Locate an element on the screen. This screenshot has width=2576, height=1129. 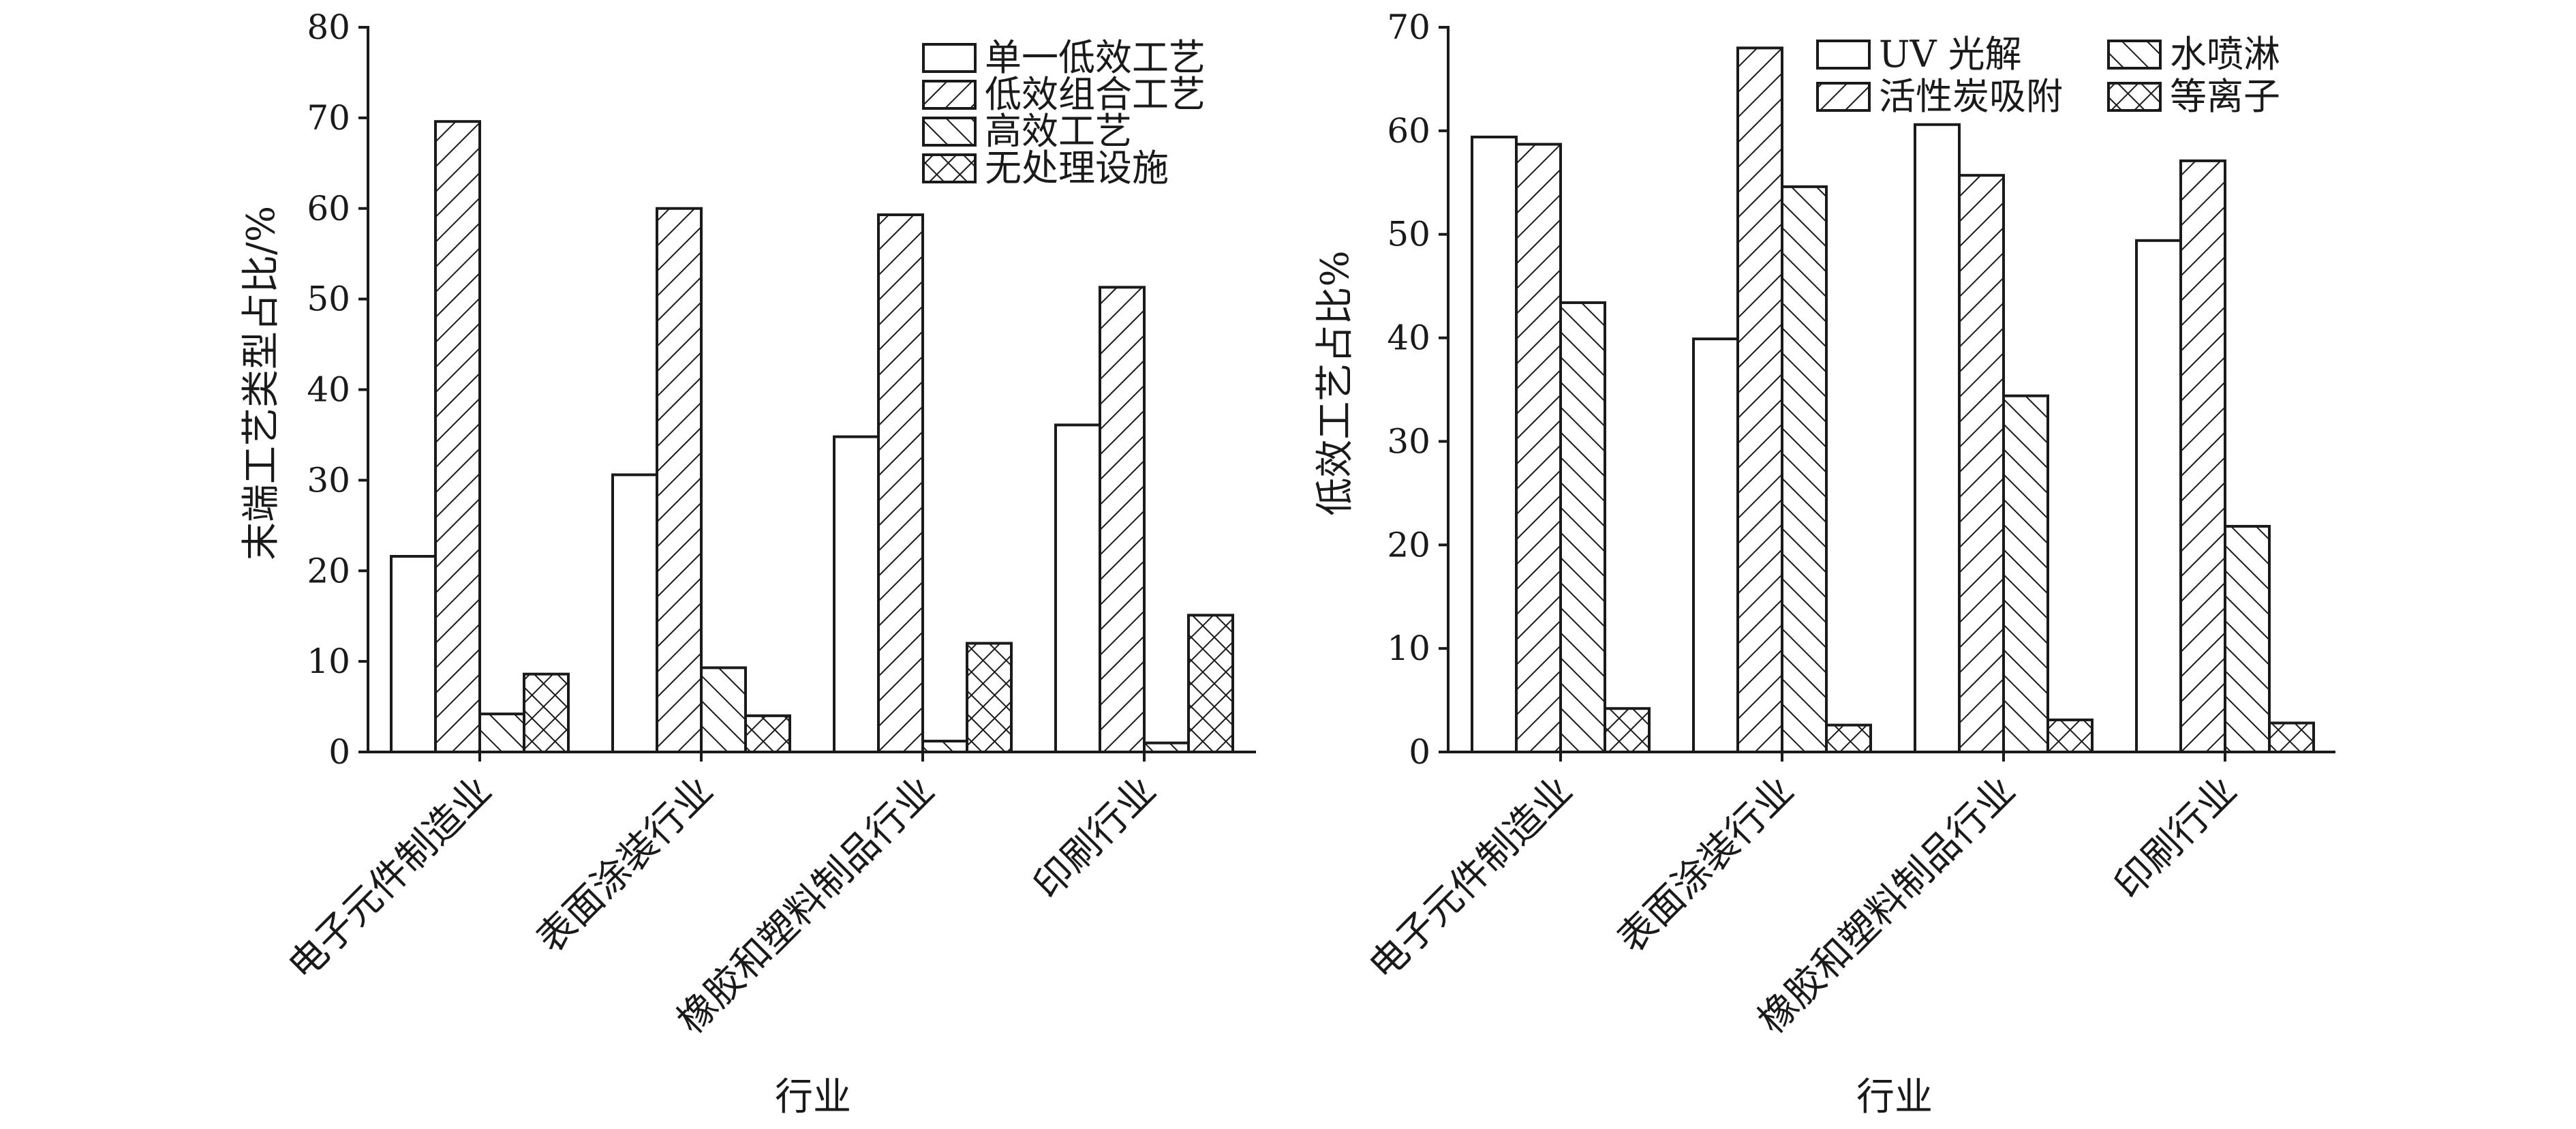
right-x-tick-label: 表面涂装行业 is located at coordinates (1706, 865).